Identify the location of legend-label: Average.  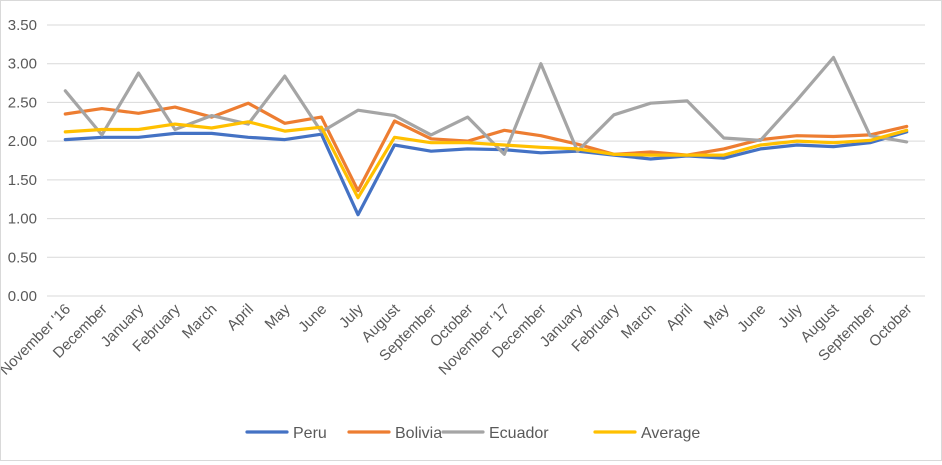
(670, 433).